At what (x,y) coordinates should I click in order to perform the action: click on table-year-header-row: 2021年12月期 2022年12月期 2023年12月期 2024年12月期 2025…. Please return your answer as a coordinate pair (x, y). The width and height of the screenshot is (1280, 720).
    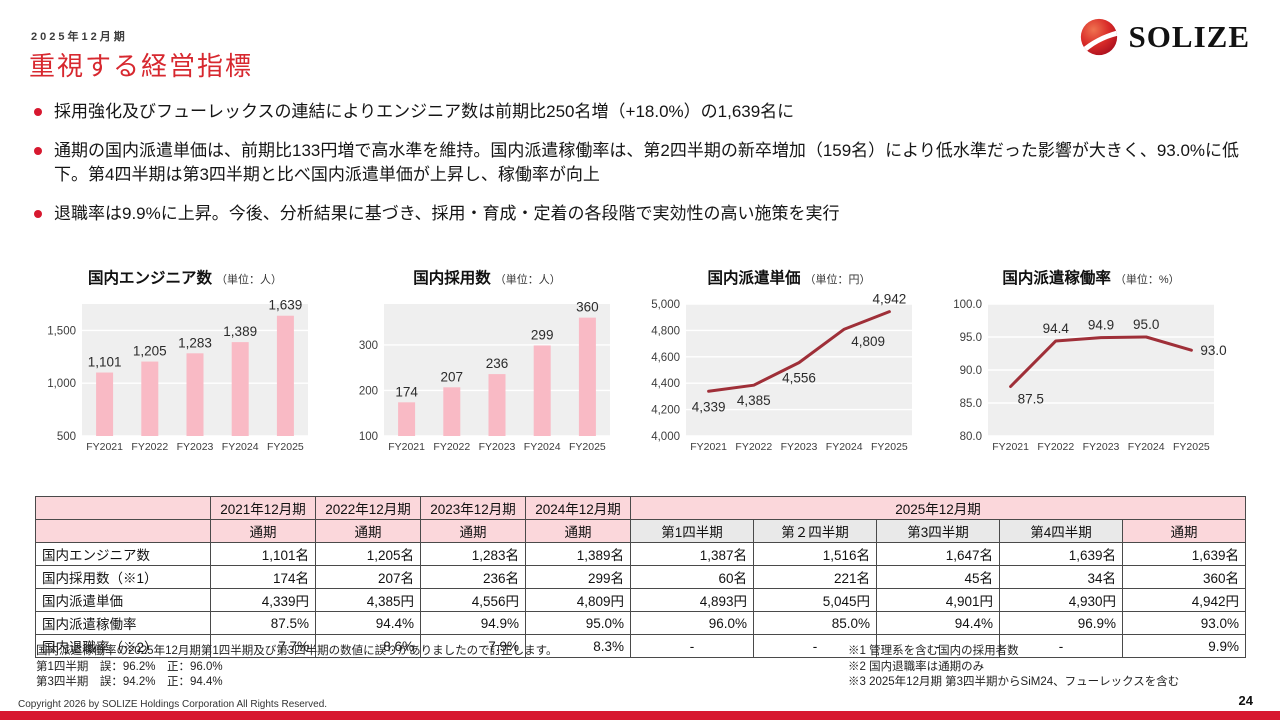
    Looking at the image, I should click on (641, 508).